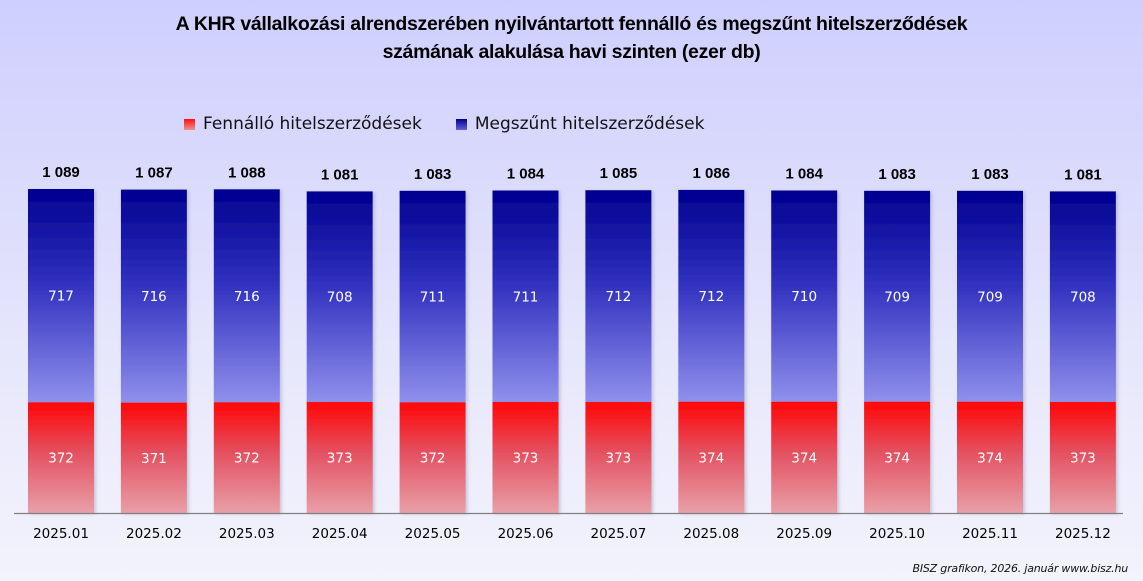 The image size is (1143, 581). I want to click on bar-megszunt-2025.01, so click(61, 296).